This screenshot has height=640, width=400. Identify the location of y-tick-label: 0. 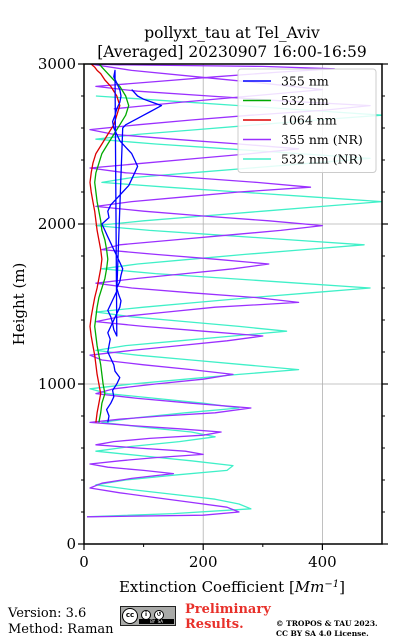
(71, 544).